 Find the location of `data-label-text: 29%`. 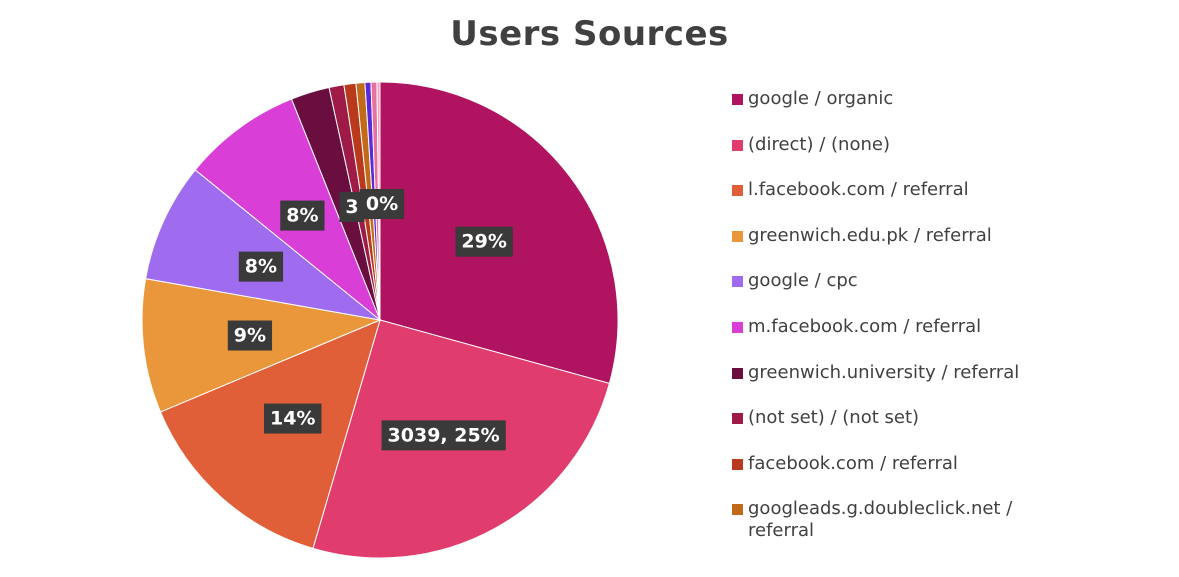

data-label-text: 29% is located at coordinates (483, 242).